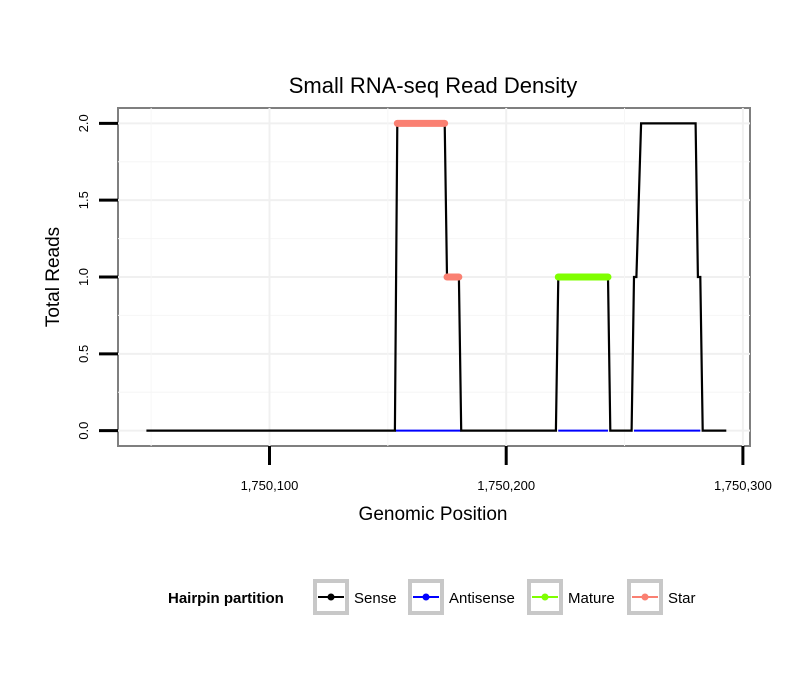 The width and height of the screenshot is (810, 690). I want to click on y-tick-label: 2.0, so click(83, 123).